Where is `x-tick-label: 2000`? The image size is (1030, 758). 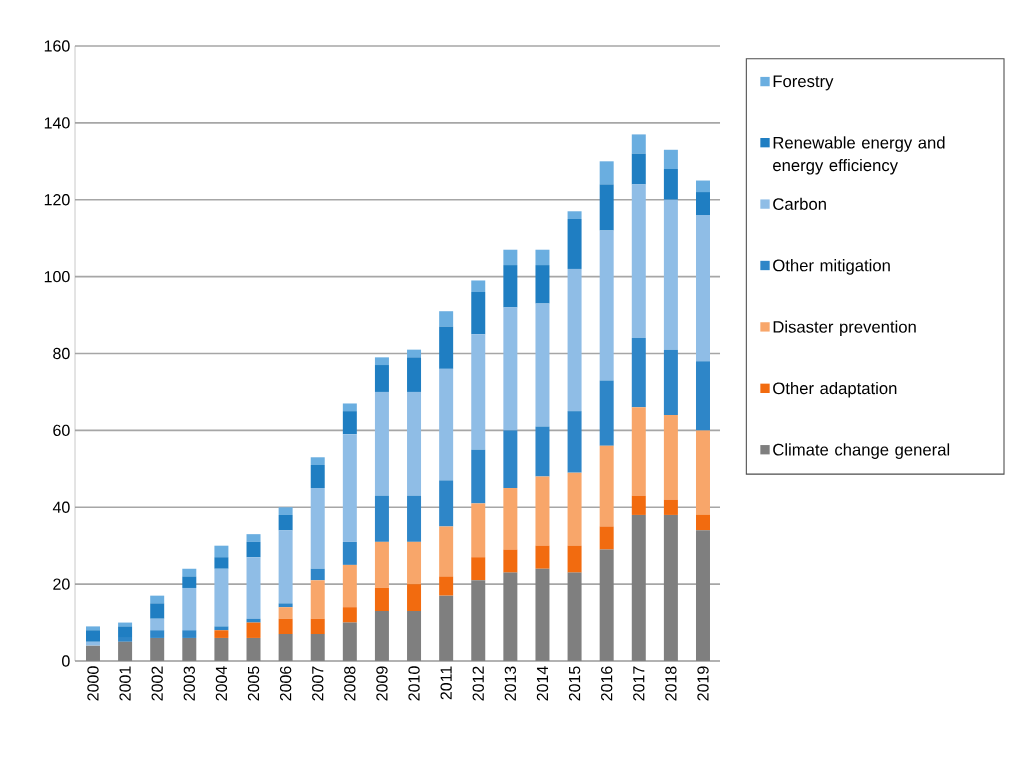
x-tick-label: 2000 is located at coordinates (93, 683).